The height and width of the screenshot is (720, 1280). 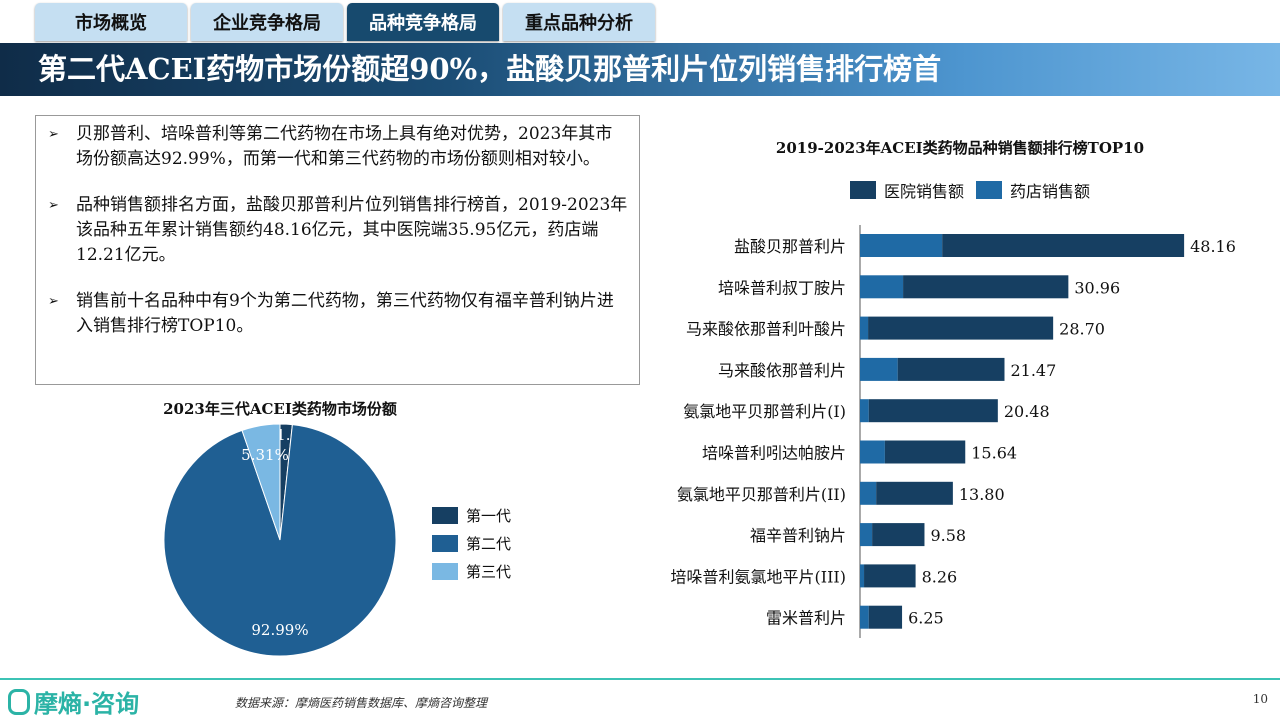 What do you see at coordinates (111, 22) in the screenshot?
I see `tab-market-overview: 市场概览` at bounding box center [111, 22].